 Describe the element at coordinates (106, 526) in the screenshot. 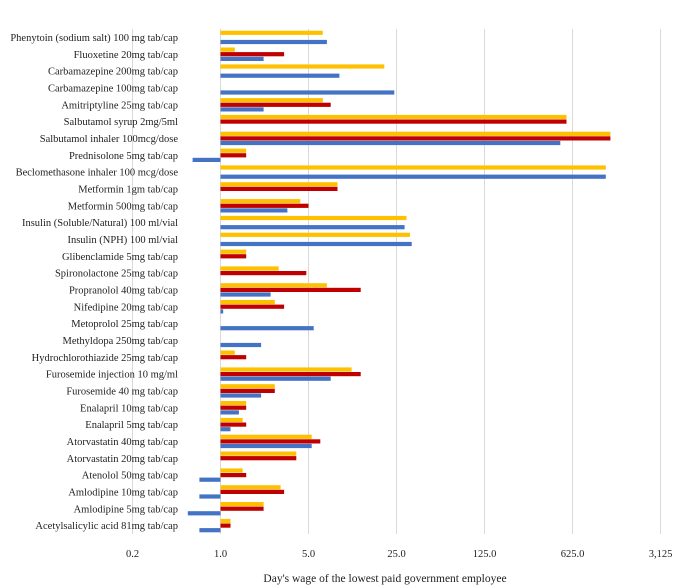

I see `category-label: Acetylsalicylic acid 81mg tab/cap` at that location.